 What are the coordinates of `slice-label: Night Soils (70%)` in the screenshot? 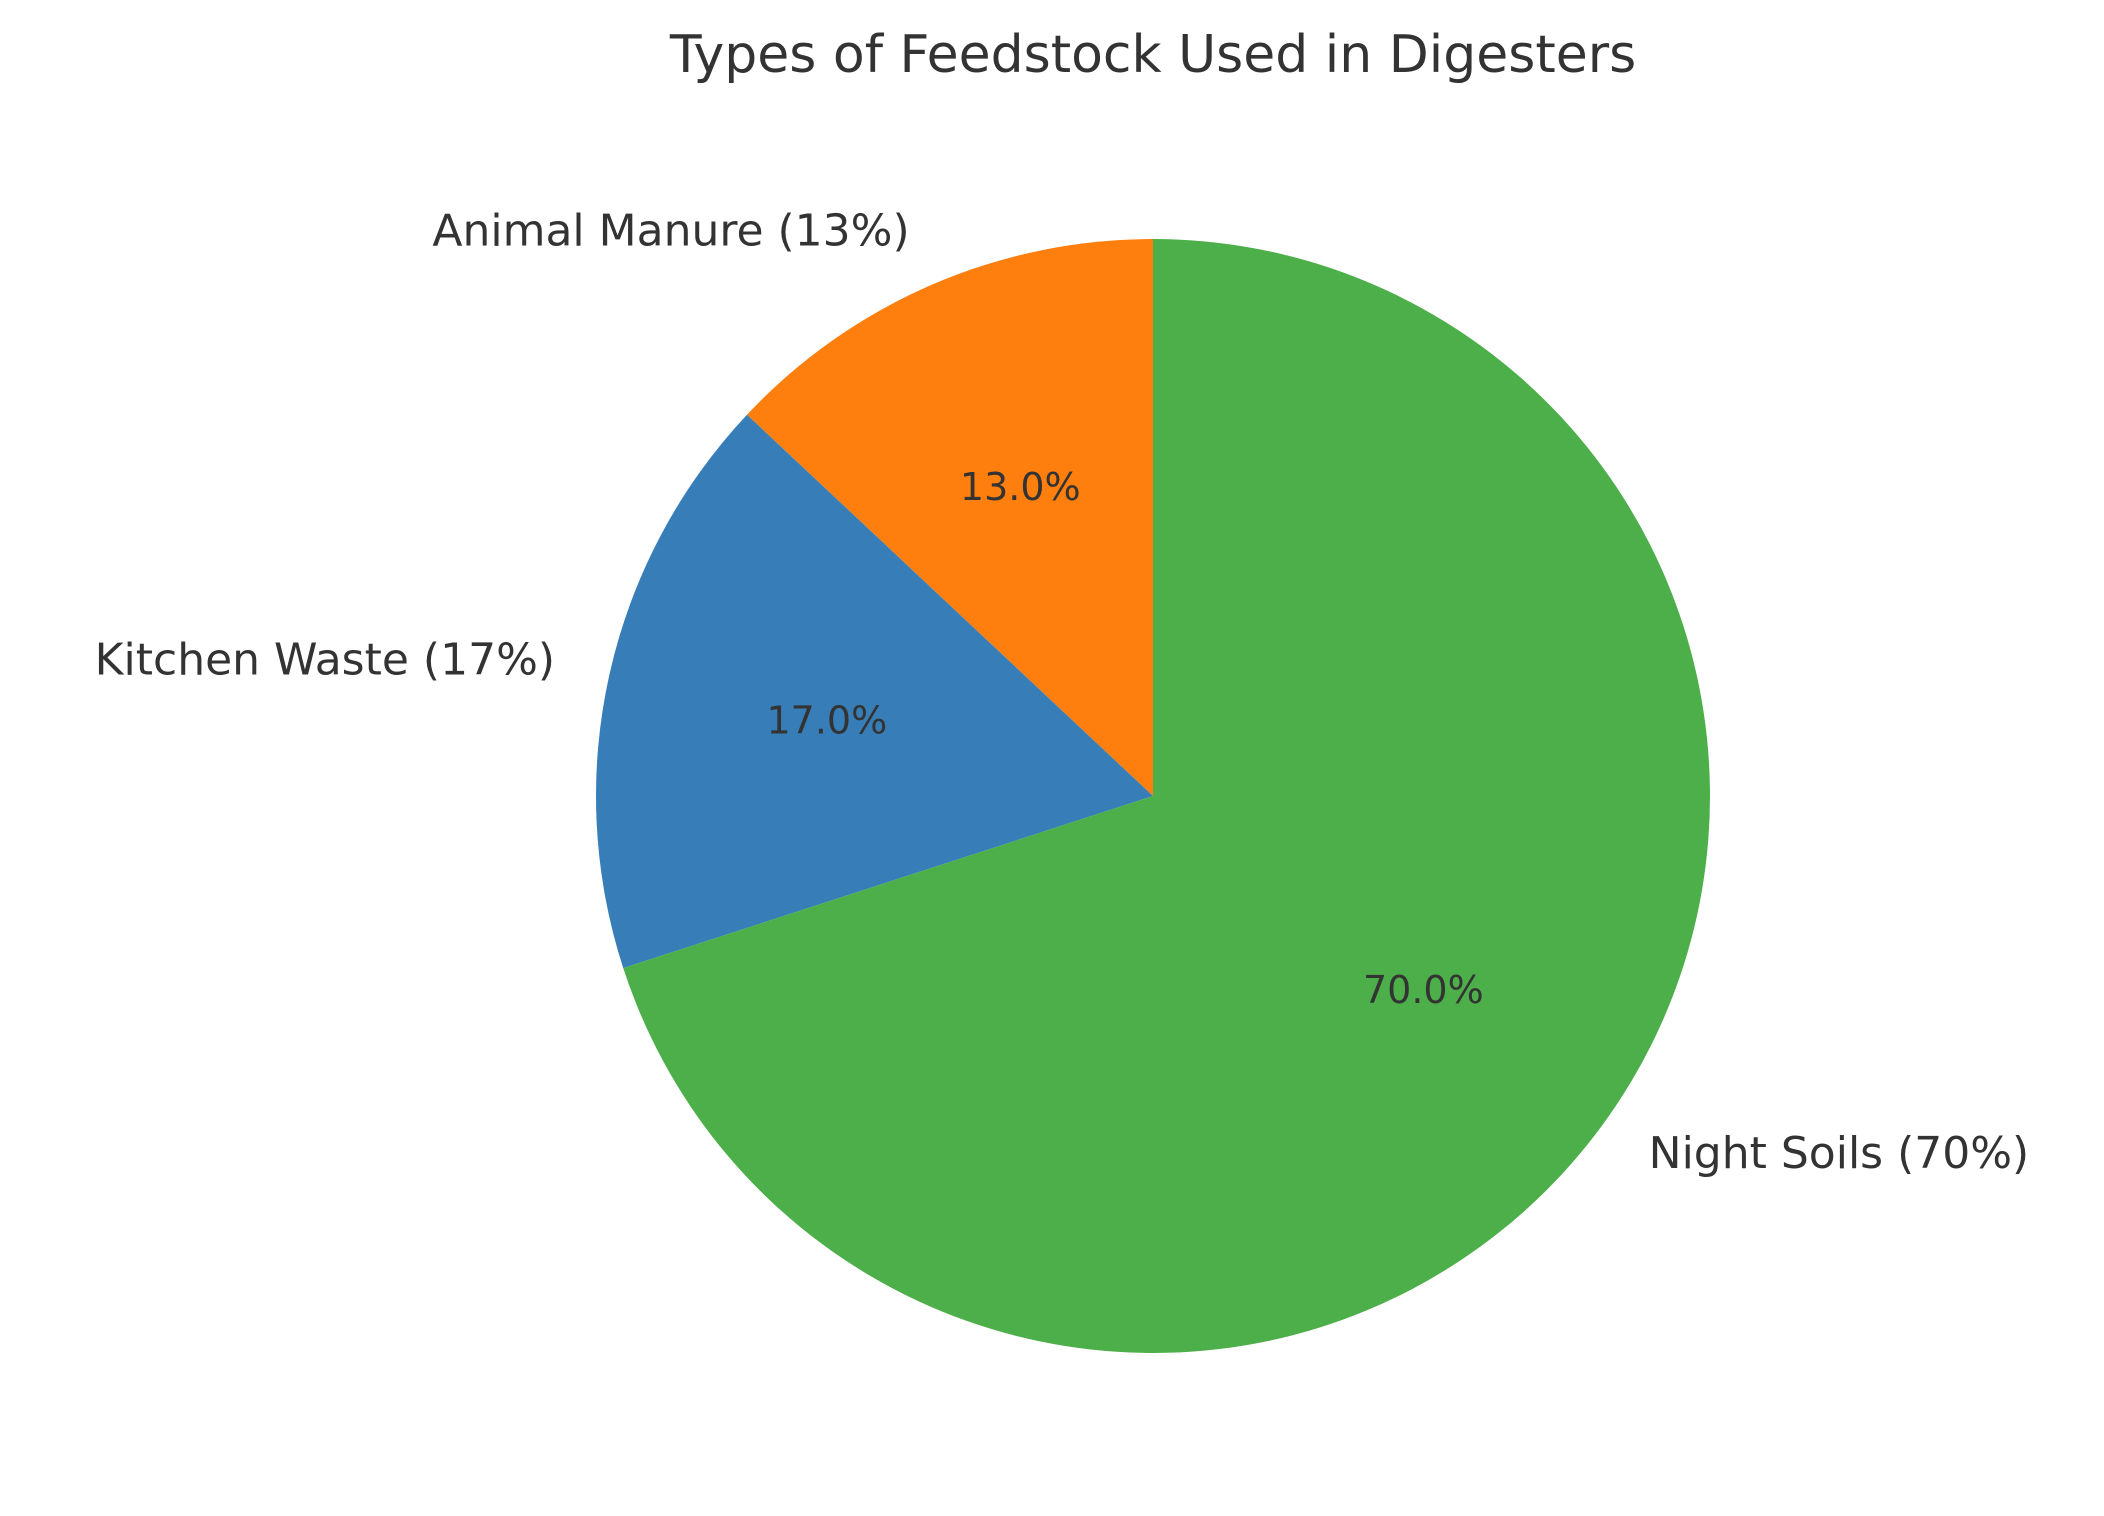 It's located at (1839, 1153).